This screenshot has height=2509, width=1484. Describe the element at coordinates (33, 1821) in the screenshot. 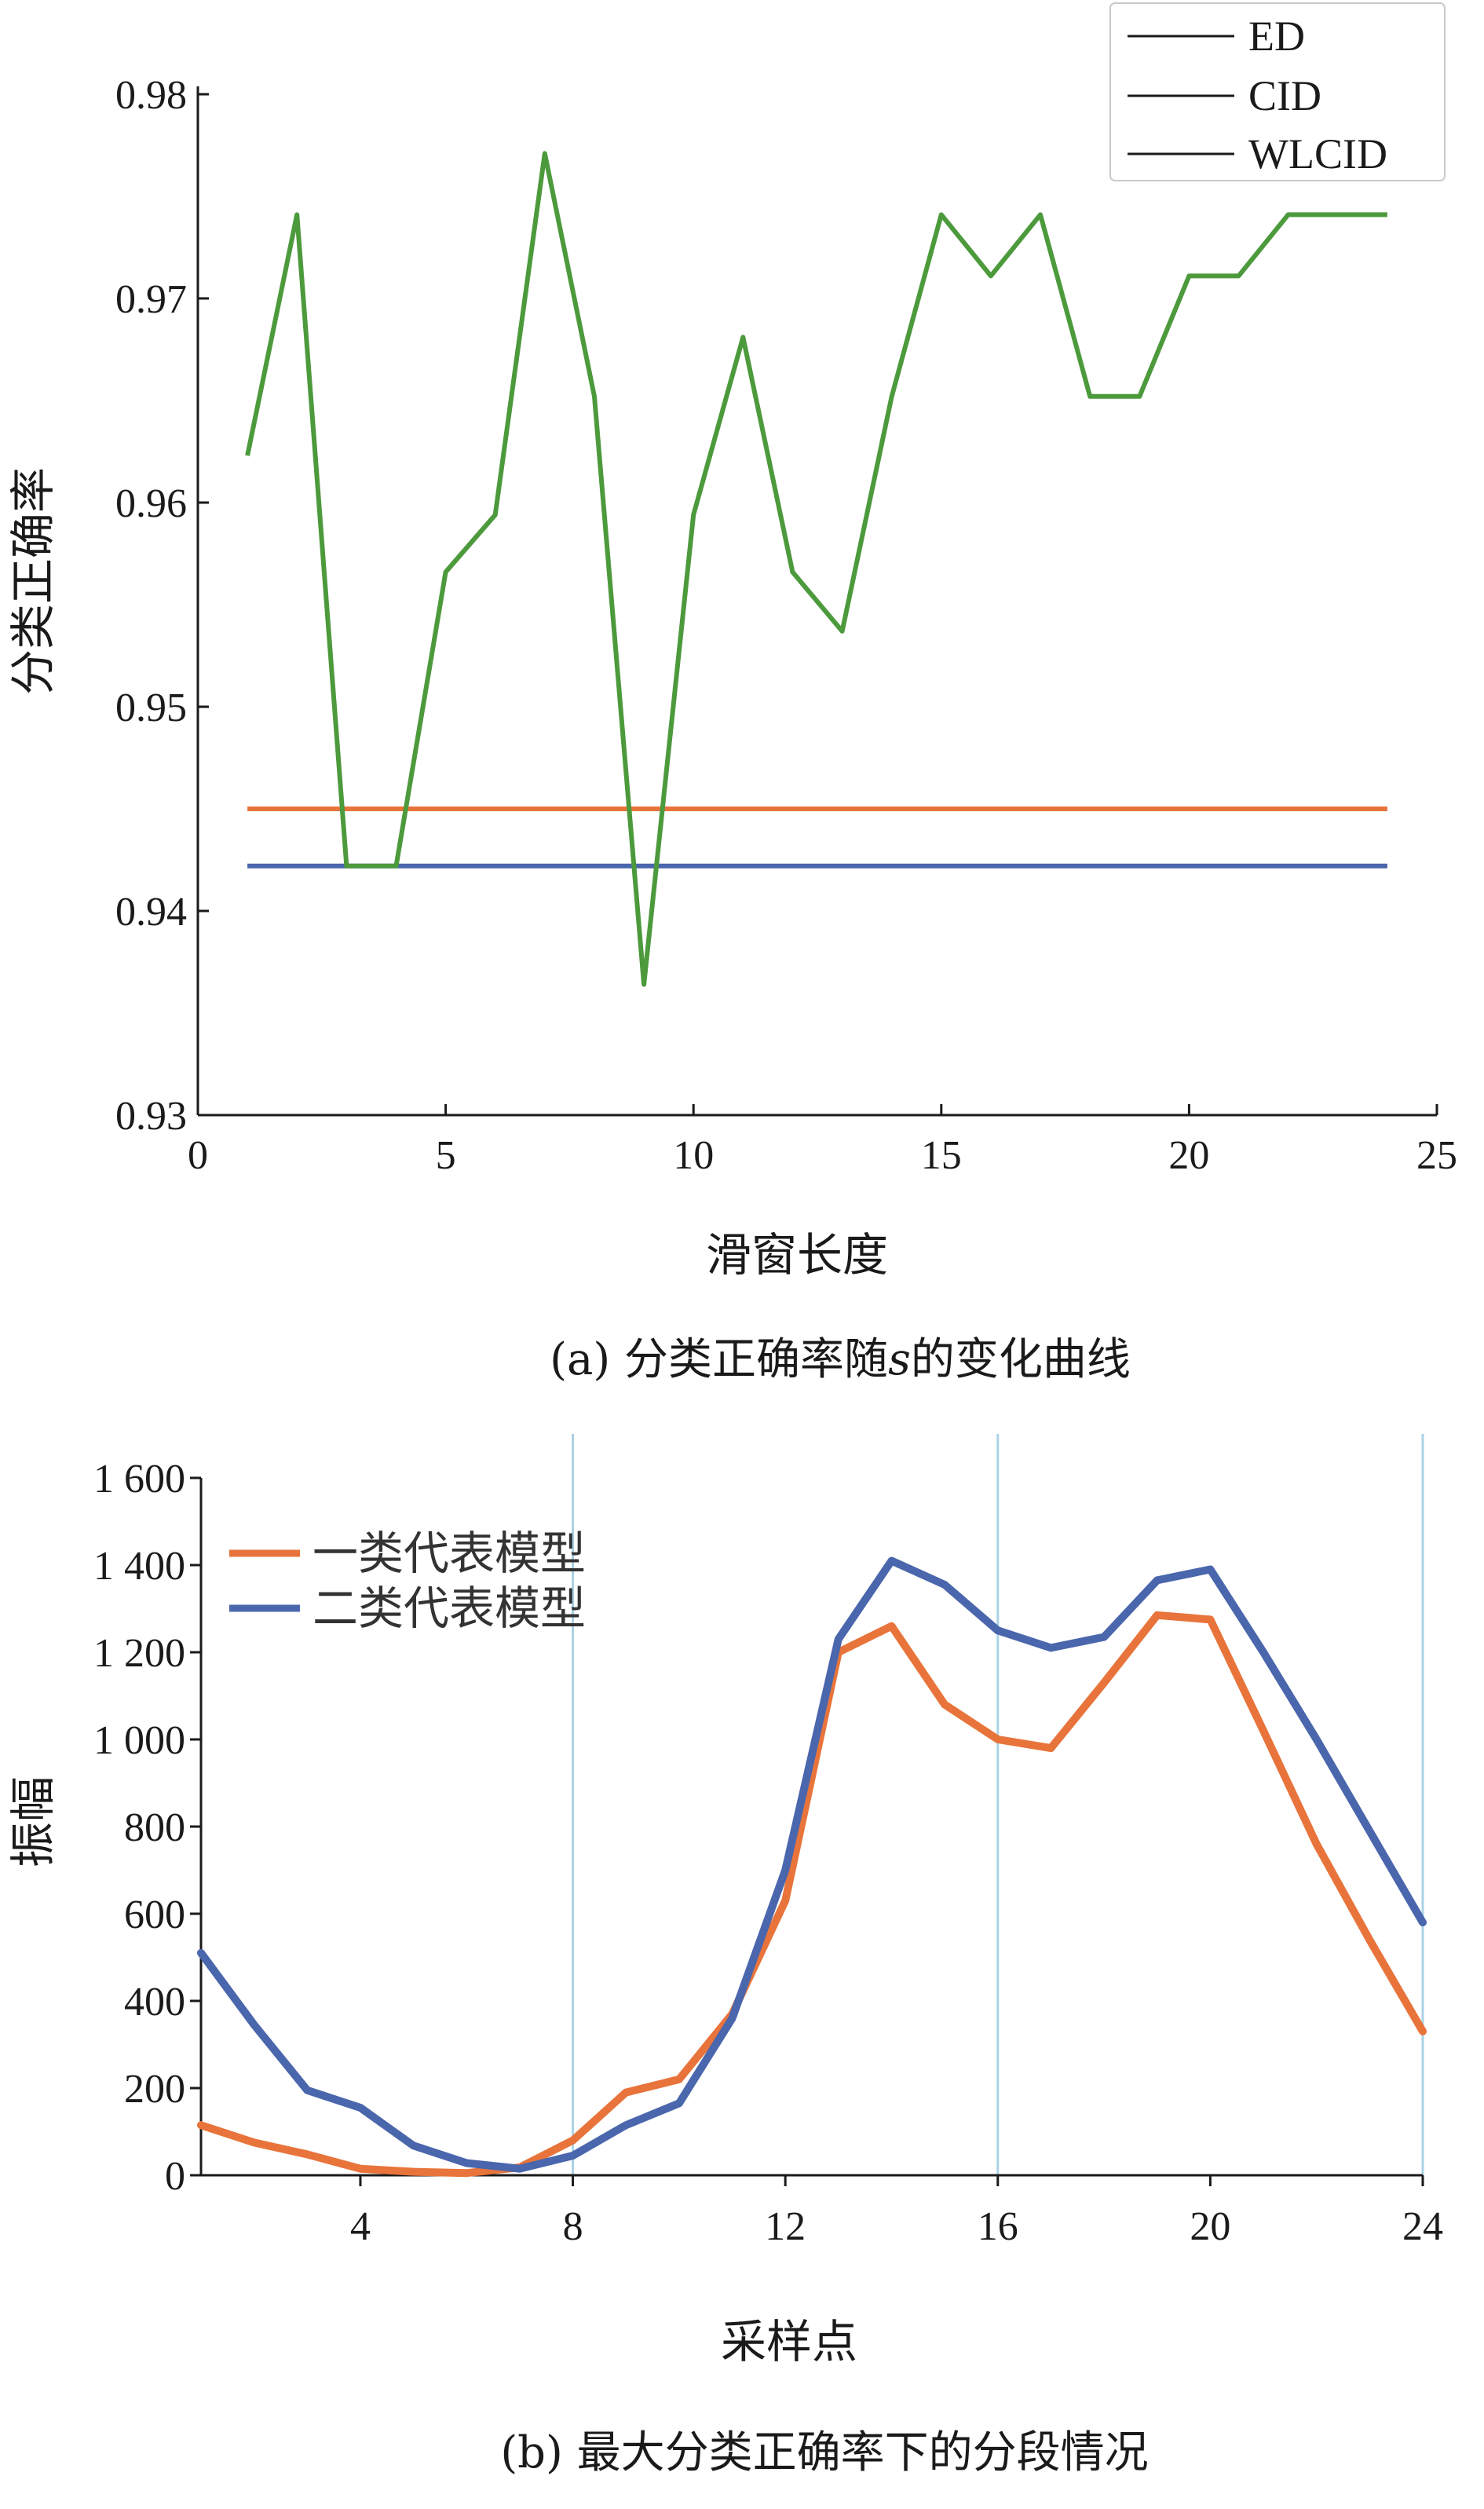

I see `chart-b-ylabel: 振幅` at that location.